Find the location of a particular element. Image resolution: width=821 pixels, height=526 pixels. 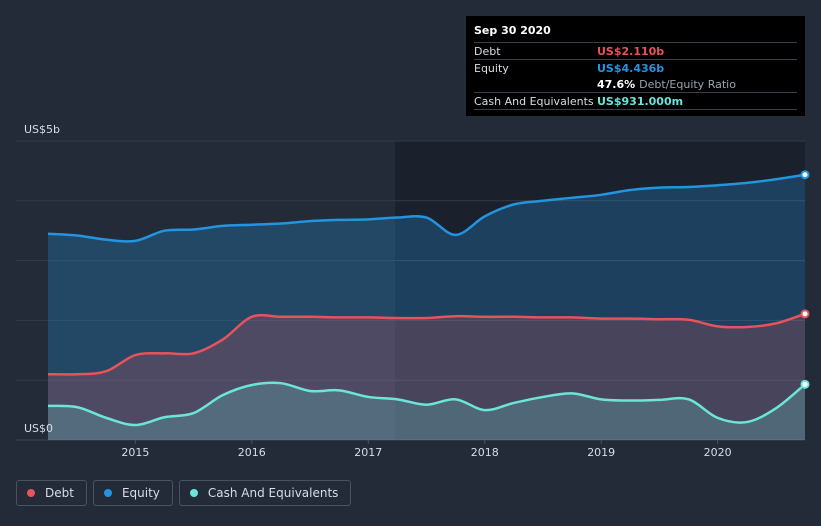

chart-legend: Debt Equity Cash And Equivalents is located at coordinates (184, 493).